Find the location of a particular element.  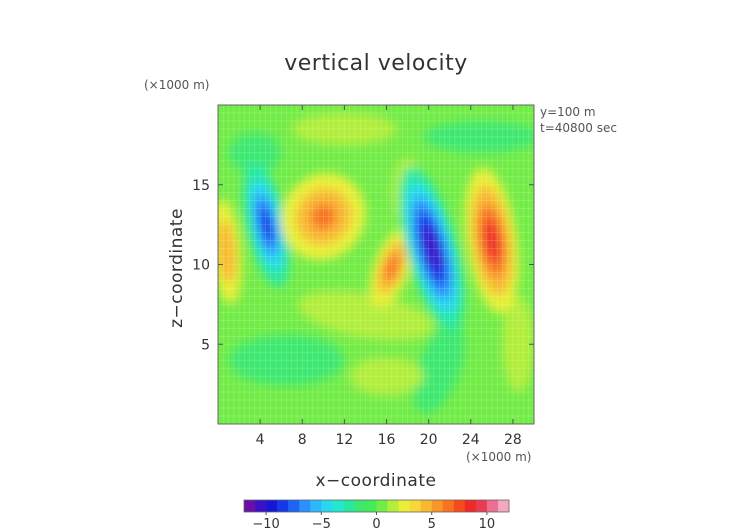

annotation-time: t=40800 sec is located at coordinates (578, 128).